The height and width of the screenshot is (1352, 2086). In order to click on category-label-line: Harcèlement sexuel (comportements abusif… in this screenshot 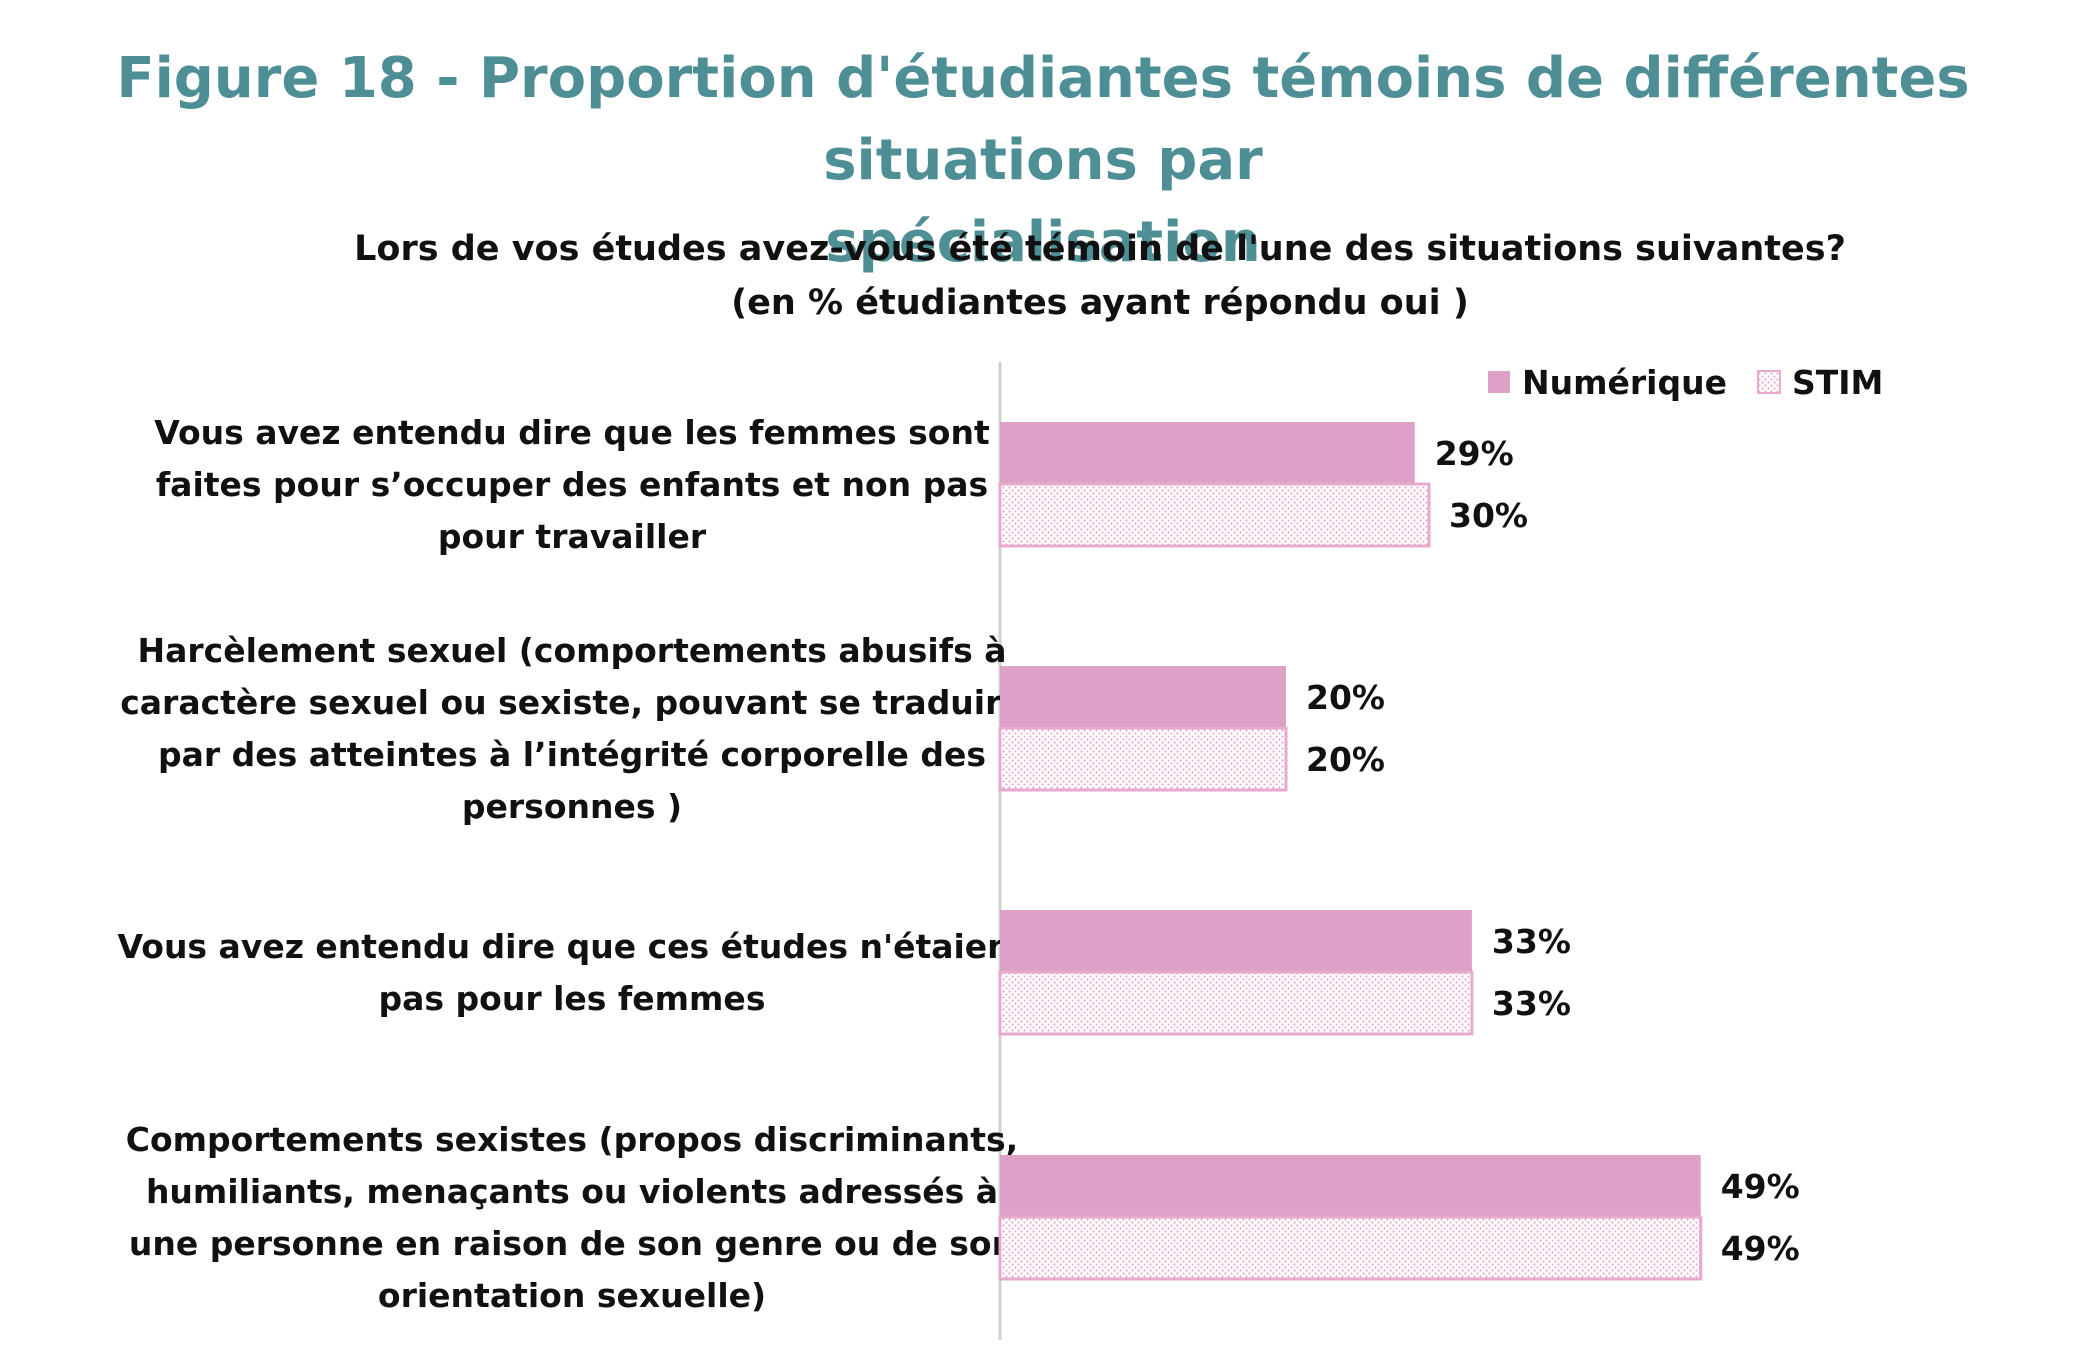, I will do `click(572, 650)`.